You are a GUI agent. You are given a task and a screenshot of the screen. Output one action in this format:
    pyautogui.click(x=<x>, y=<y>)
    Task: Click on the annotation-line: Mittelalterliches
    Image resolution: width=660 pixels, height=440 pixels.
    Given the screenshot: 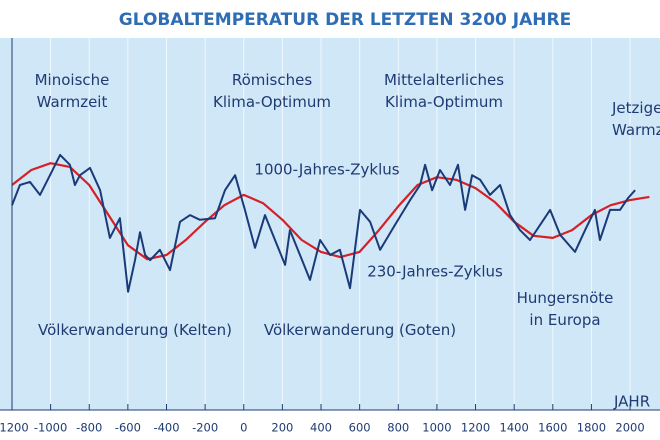 What is the action you would take?
    pyautogui.click(x=444, y=80)
    